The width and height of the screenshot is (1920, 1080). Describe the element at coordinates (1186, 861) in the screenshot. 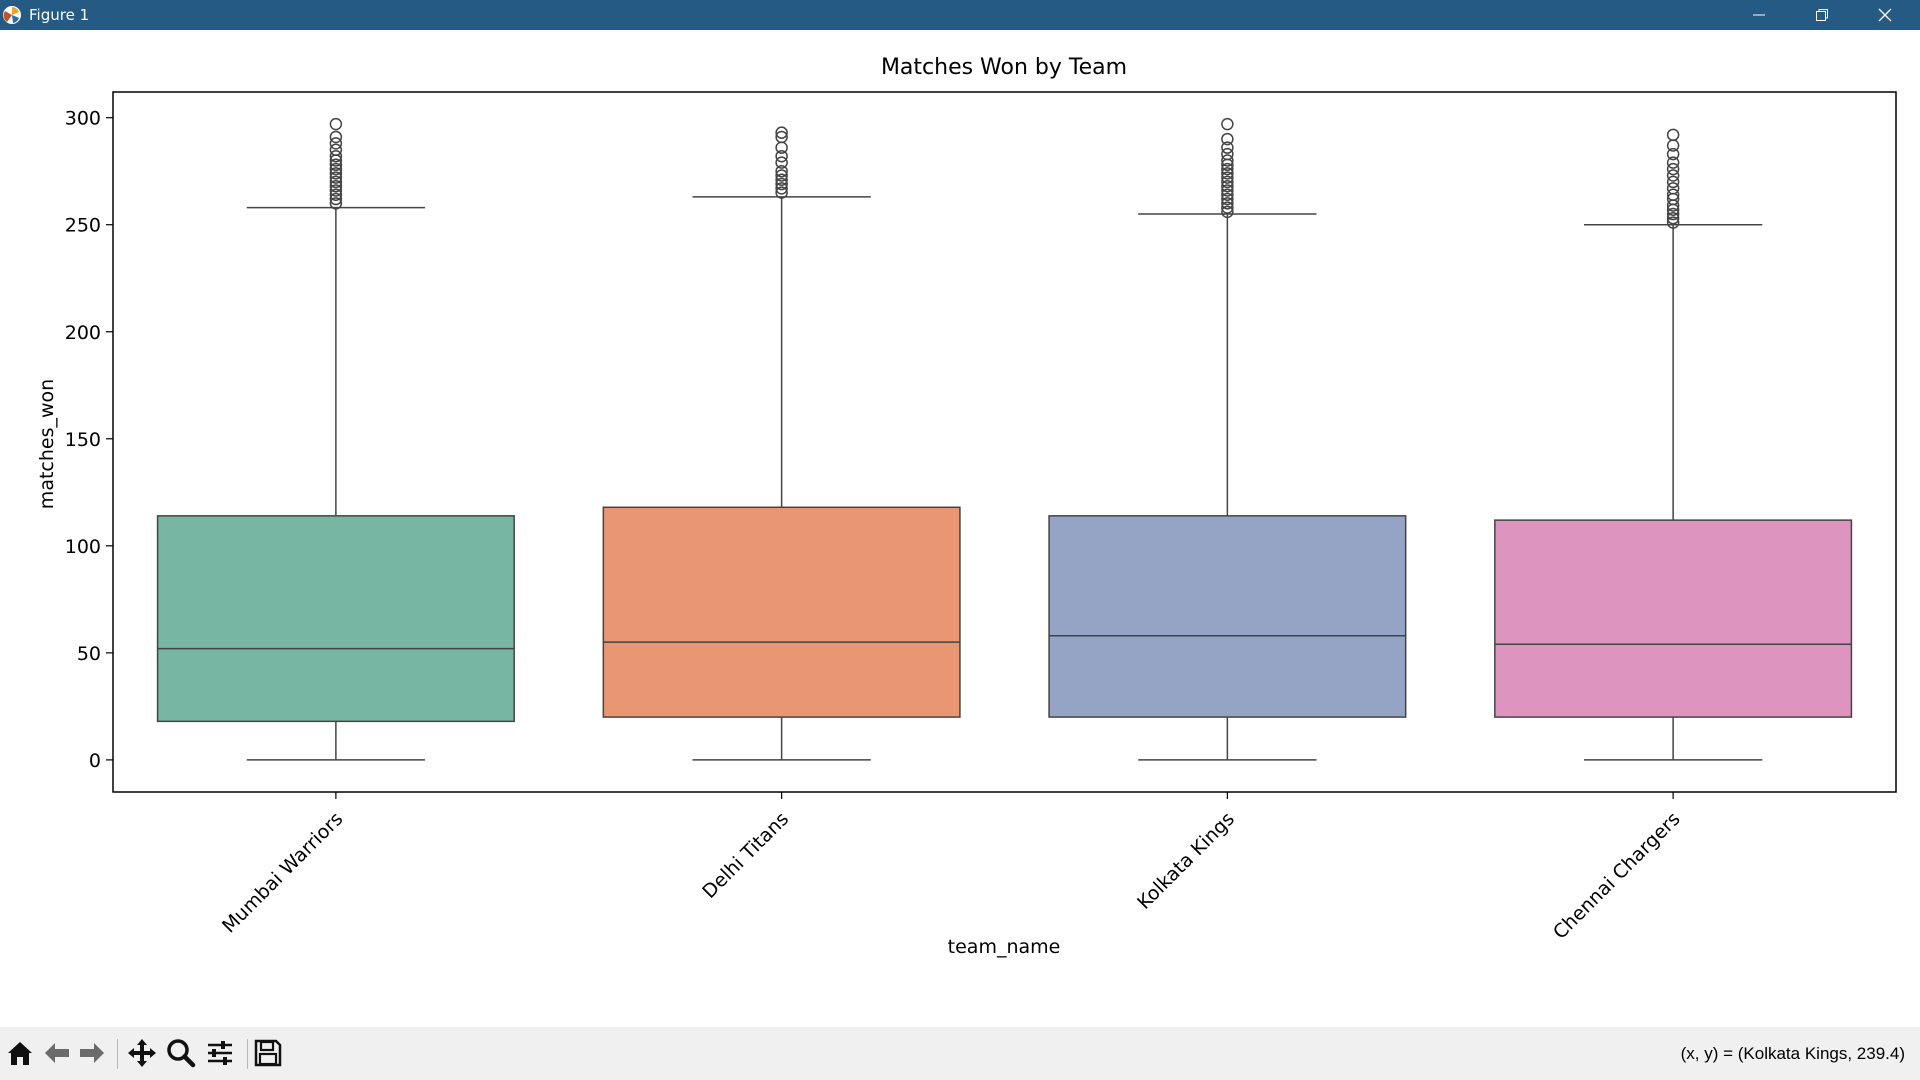

I see `x-tick-label: Kolkata Kings` at that location.